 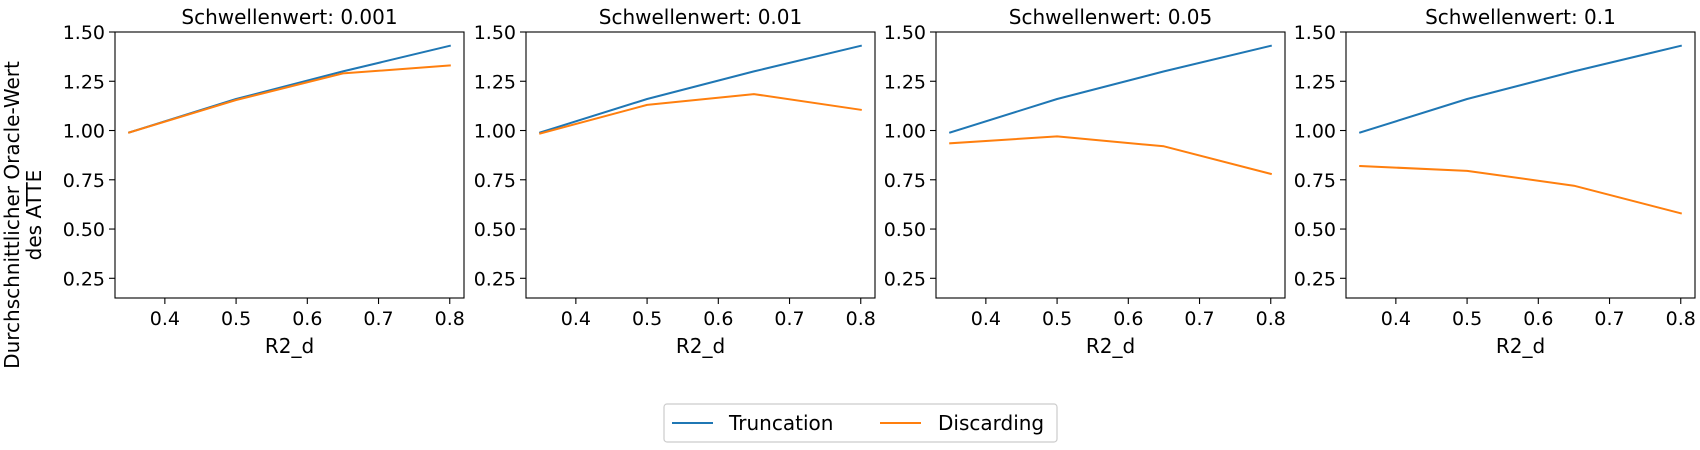 I want to click on y-axis-label-line1: Durchschnittlicher Oracle-Wertdes ATTE, so click(x=23, y=215).